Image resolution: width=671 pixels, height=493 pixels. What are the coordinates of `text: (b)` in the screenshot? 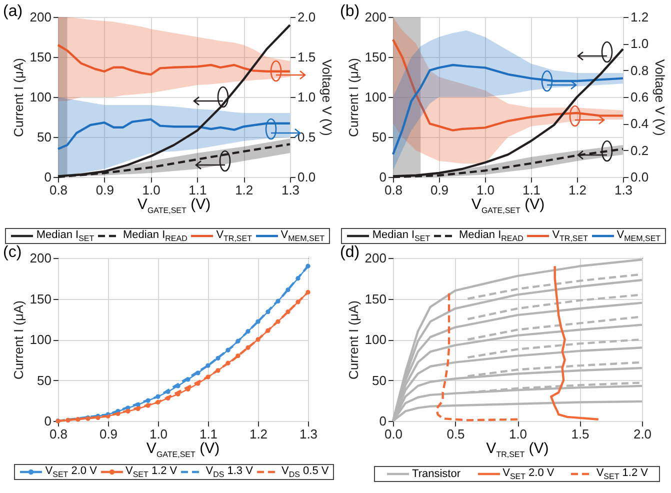 It's located at (350, 12).